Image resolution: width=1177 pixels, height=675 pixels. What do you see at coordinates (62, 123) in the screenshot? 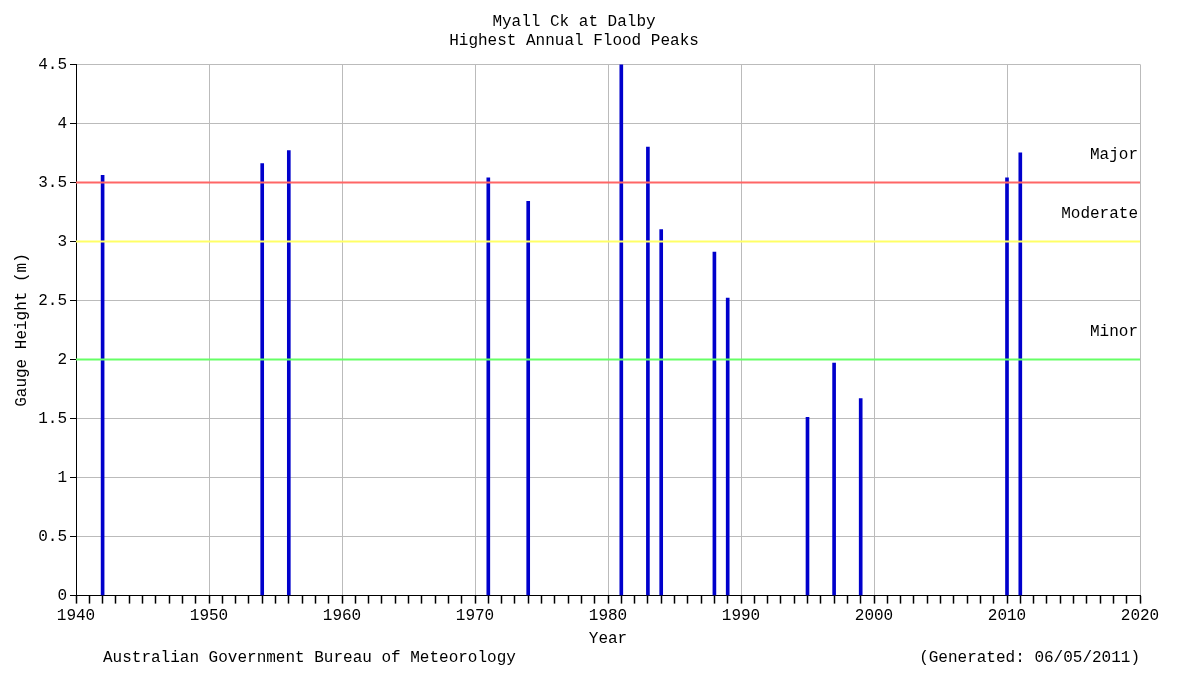
I see `y-tick-label: 4` at bounding box center [62, 123].